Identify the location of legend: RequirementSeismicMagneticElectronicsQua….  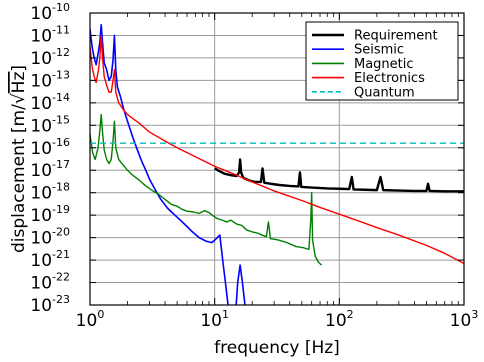
(382, 61).